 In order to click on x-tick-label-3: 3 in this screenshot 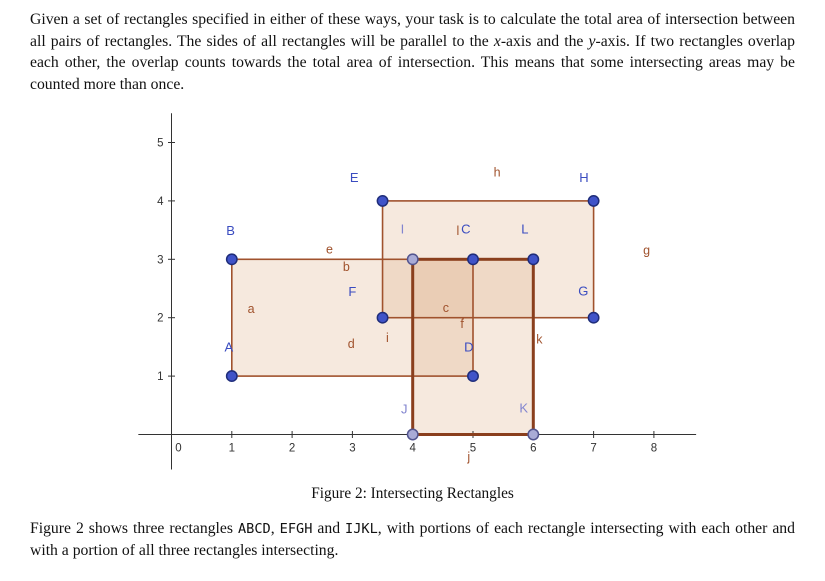, I will do `click(352, 449)`.